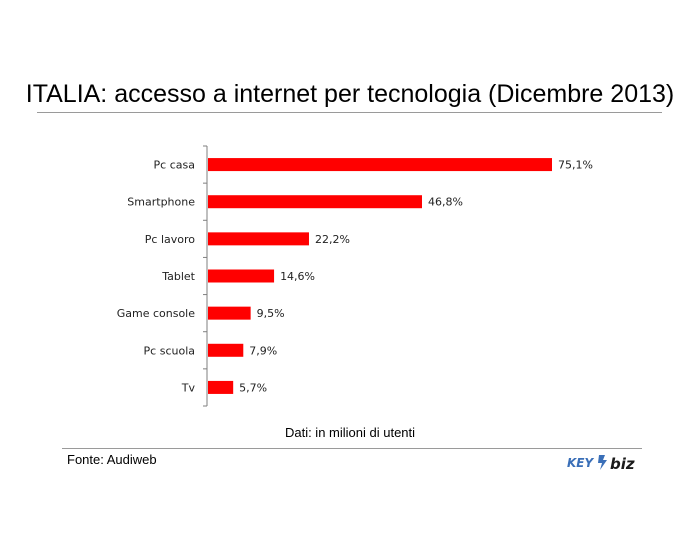 This screenshot has width=700, height=550. What do you see at coordinates (580, 463) in the screenshot?
I see `logo-key-text: KEY` at bounding box center [580, 463].